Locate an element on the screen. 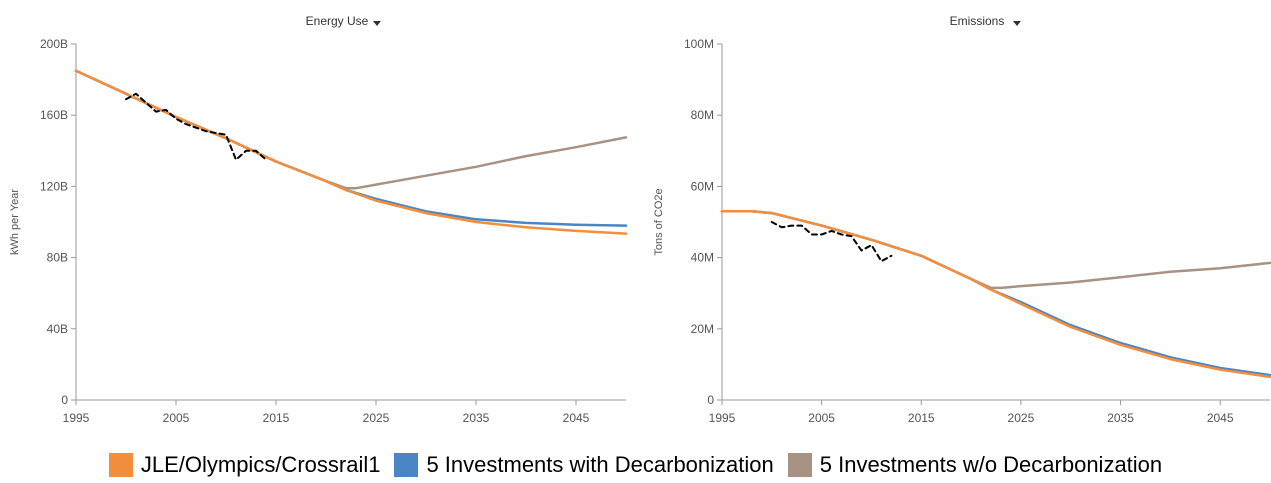 Image resolution: width=1271 pixels, height=483 pixels. legend-swatch-blue is located at coordinates (406, 465).